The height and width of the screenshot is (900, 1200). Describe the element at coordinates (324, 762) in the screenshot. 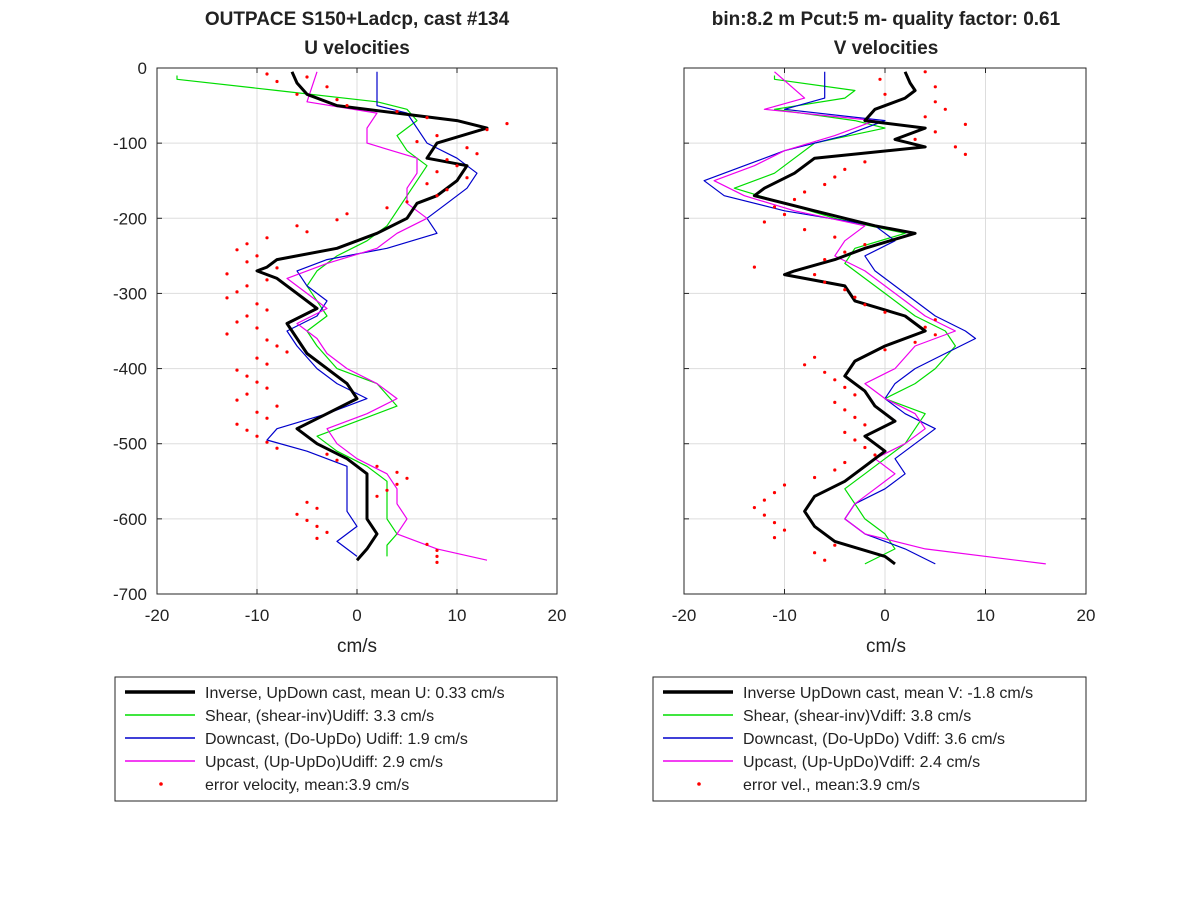

I see `u-legend-upcast-label: Upcast, (Up-UpDo)Udiff: 2.9 cm/s` at that location.